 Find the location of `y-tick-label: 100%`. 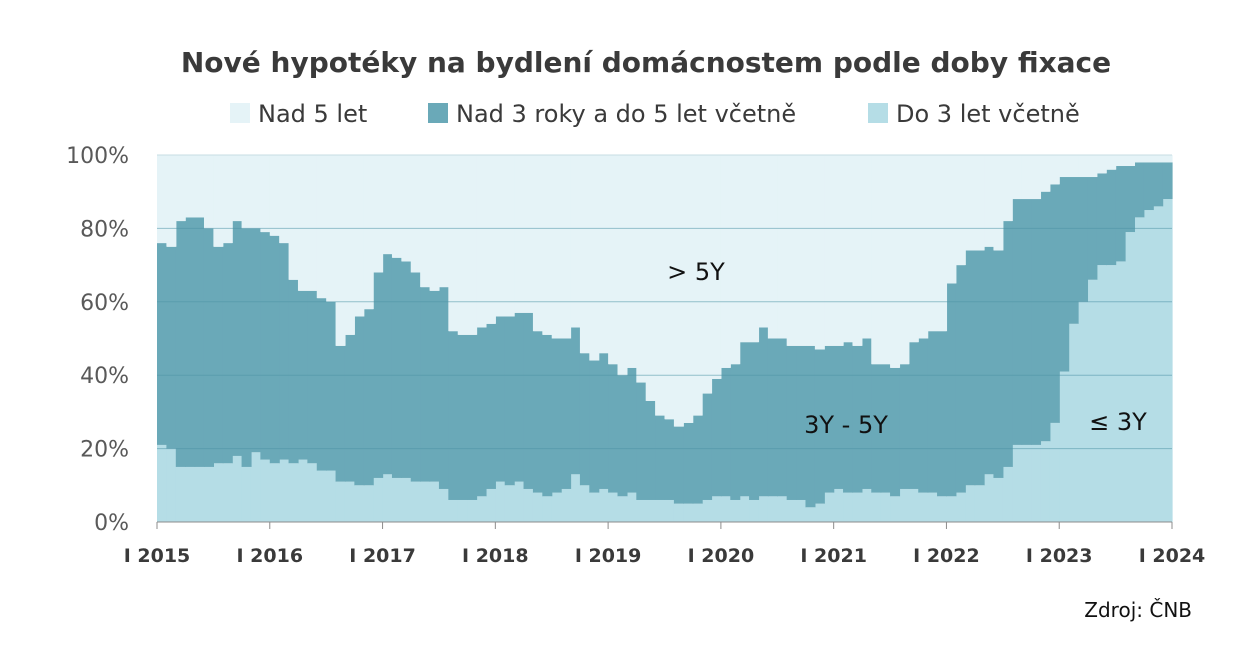

y-tick-label: 100% is located at coordinates (97, 156).